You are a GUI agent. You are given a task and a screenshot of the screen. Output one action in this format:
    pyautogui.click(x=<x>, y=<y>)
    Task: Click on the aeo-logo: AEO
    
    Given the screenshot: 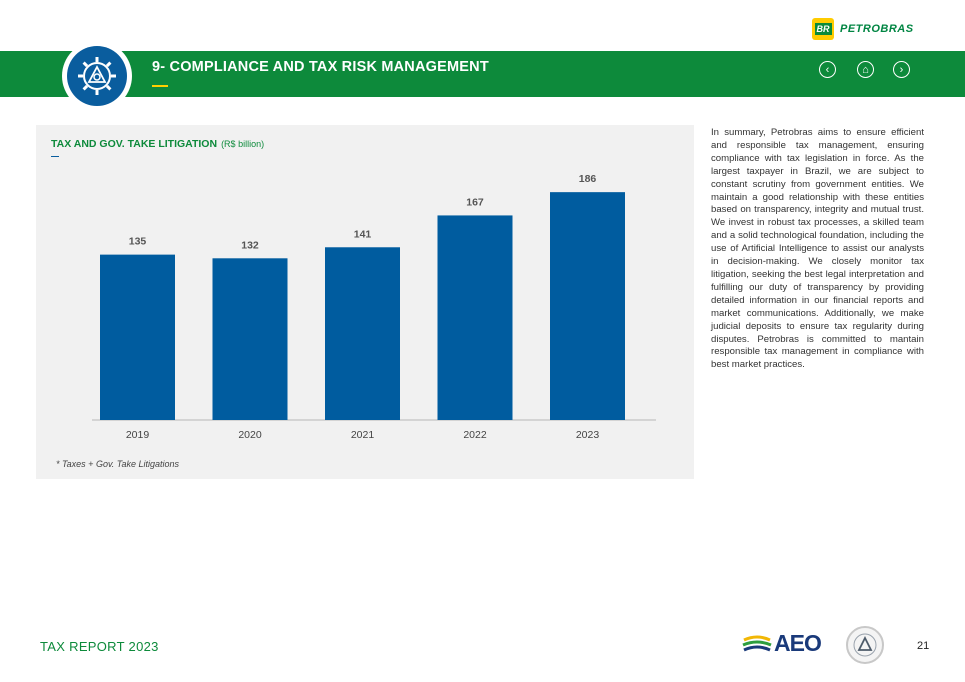 What is the action you would take?
    pyautogui.click(x=782, y=643)
    